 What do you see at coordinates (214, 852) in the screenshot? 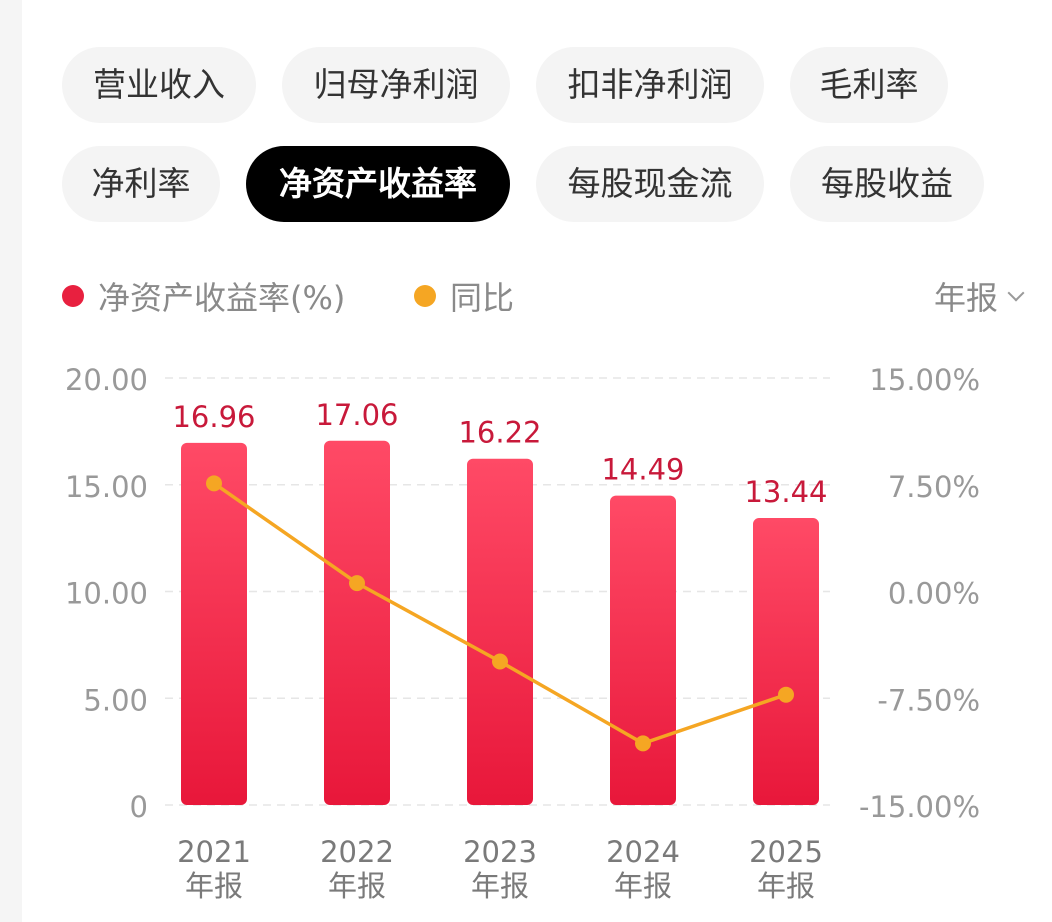
I see `category-year-label: 2021` at bounding box center [214, 852].